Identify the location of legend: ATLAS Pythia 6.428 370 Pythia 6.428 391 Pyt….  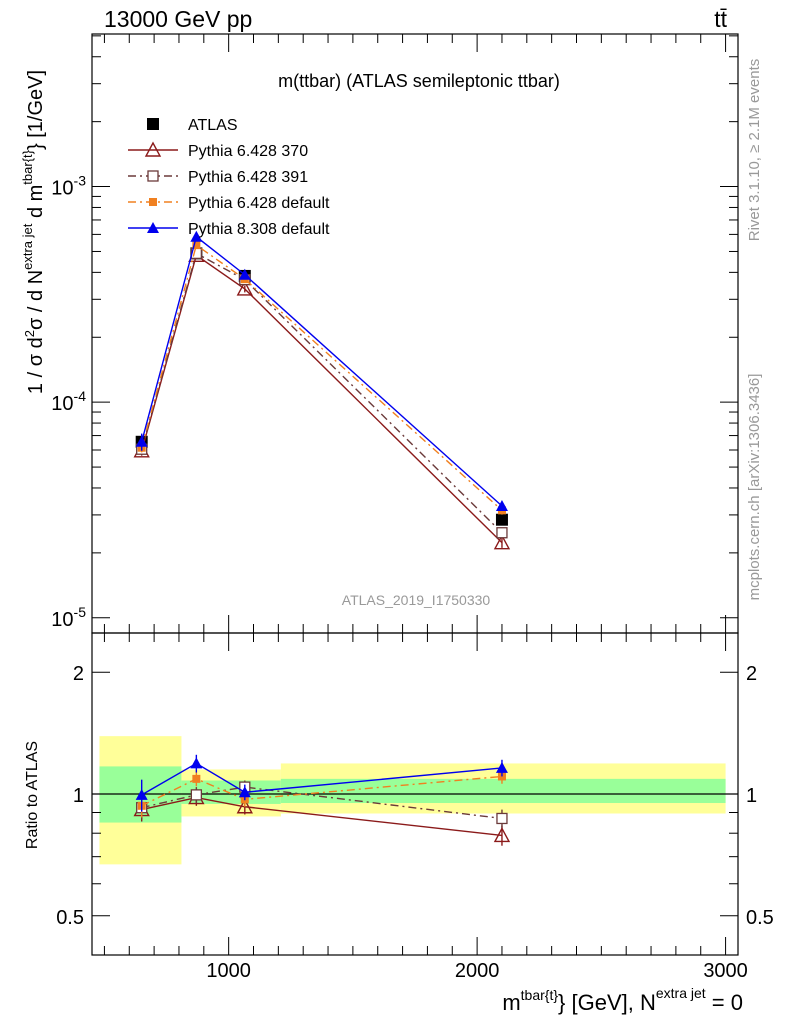
(229, 177).